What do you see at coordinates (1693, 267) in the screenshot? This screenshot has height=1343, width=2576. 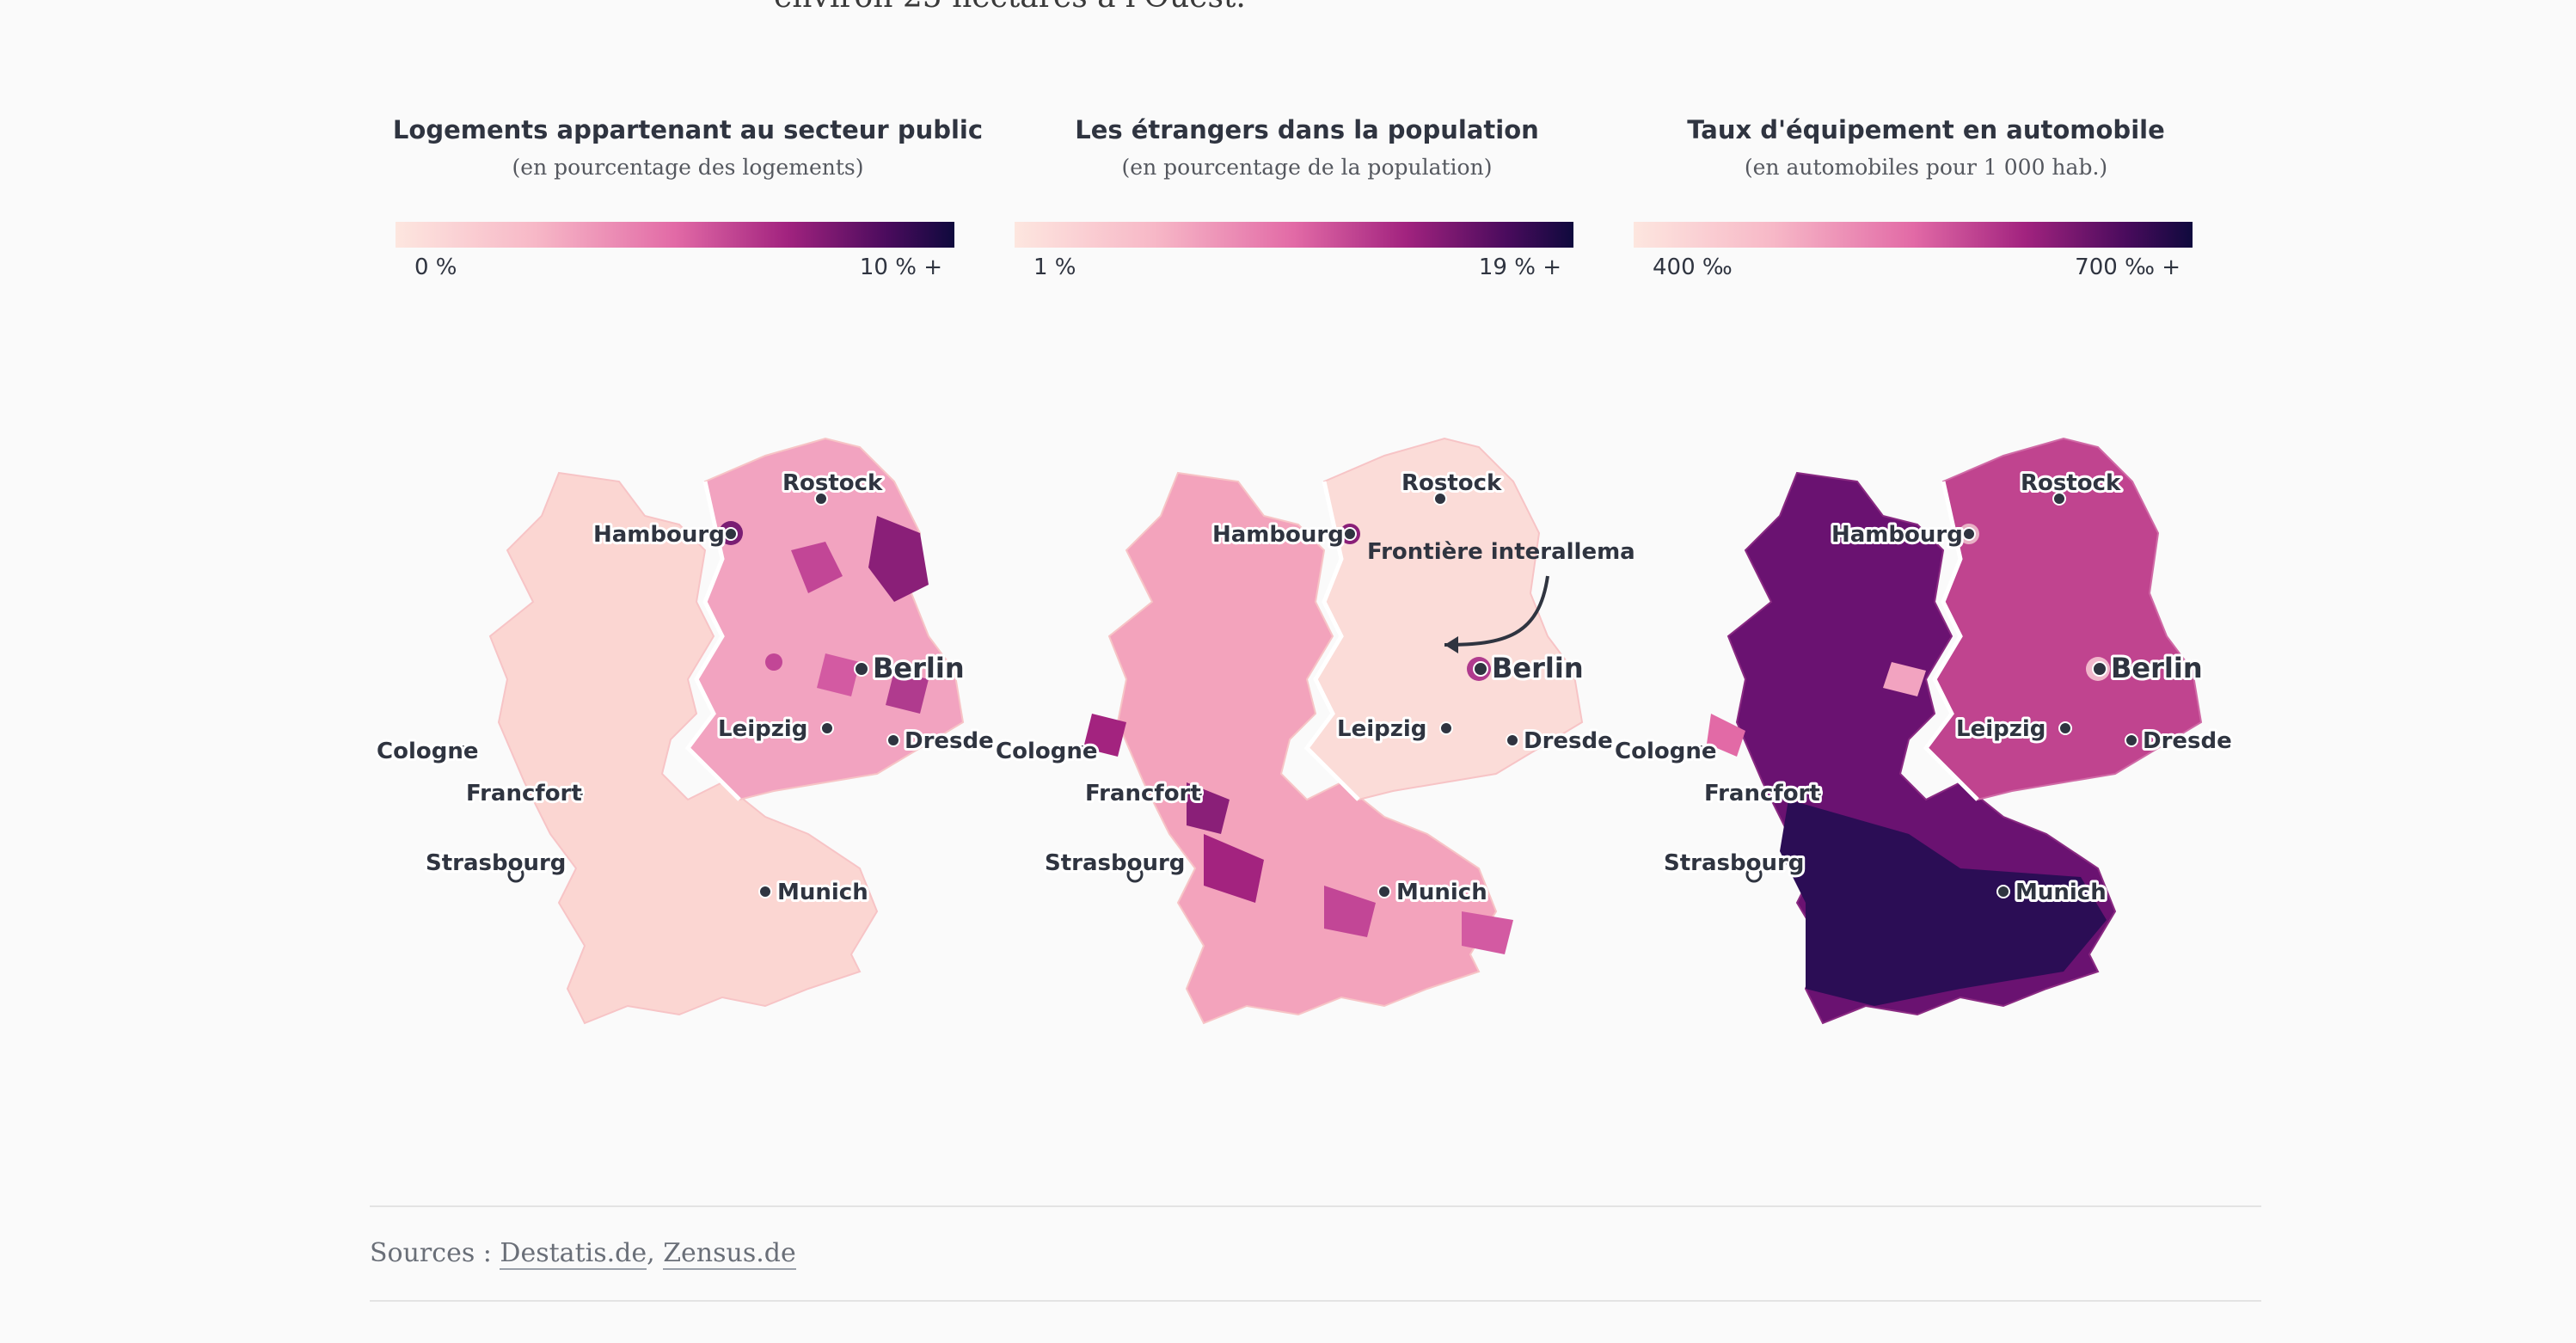 I see `legend-min-label: 400 ‰` at bounding box center [1693, 267].